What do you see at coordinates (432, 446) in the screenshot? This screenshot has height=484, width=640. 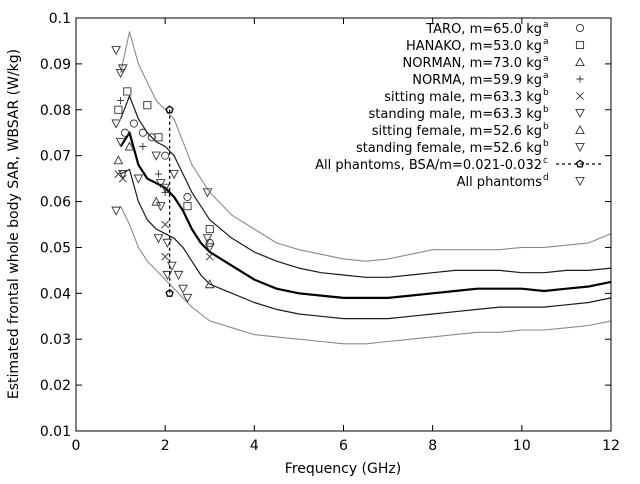 I see `x-tick-label: 8` at bounding box center [432, 446].